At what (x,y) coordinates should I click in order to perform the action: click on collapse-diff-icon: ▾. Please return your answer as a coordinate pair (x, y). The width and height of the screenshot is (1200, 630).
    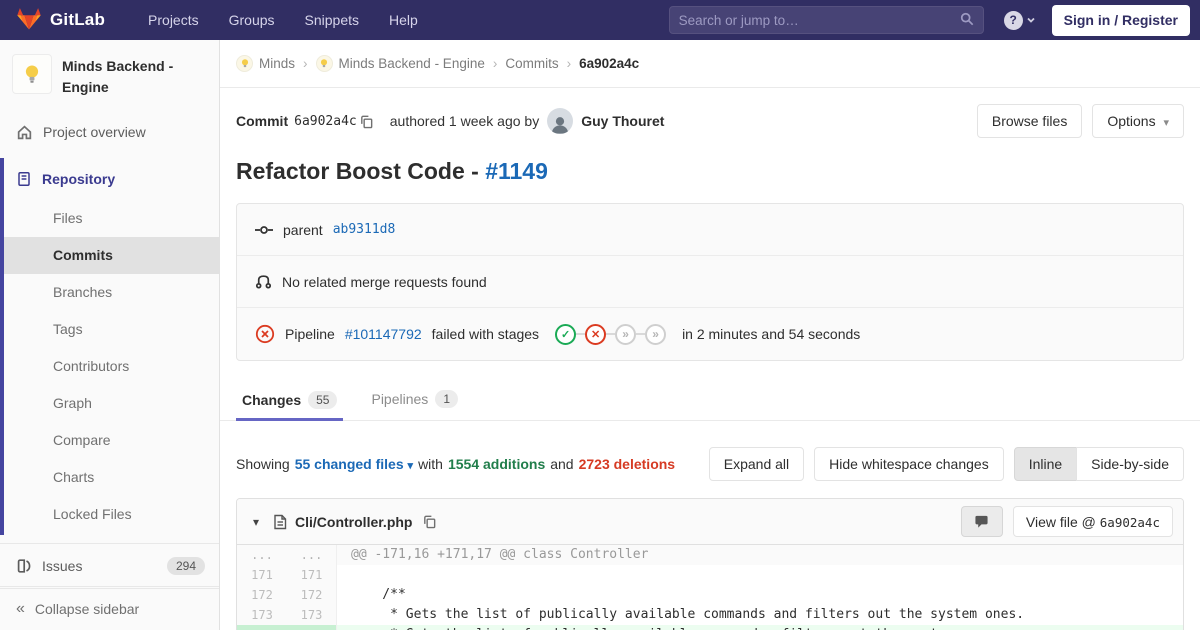
    Looking at the image, I should click on (256, 521).